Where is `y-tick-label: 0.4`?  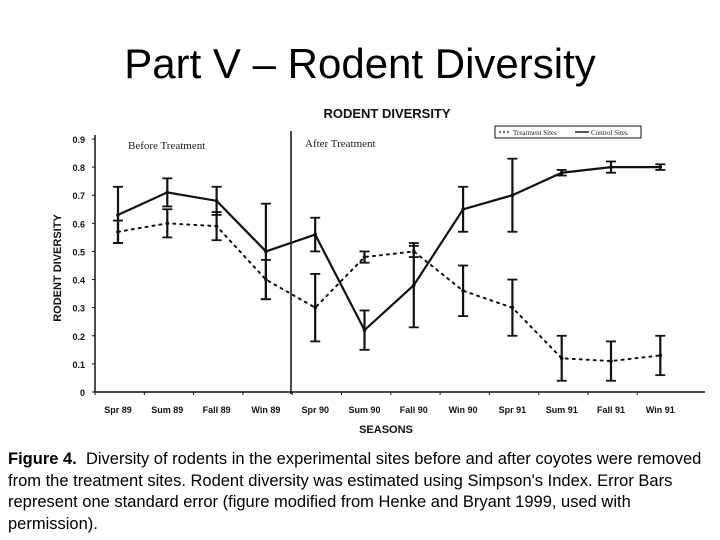
y-tick-label: 0.4 is located at coordinates (78, 281).